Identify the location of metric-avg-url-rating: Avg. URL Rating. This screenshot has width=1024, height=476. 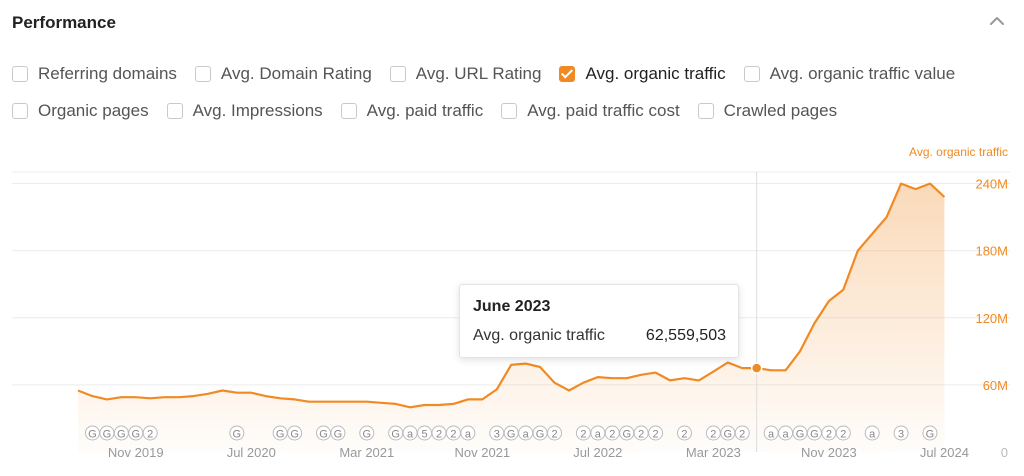
(465, 74).